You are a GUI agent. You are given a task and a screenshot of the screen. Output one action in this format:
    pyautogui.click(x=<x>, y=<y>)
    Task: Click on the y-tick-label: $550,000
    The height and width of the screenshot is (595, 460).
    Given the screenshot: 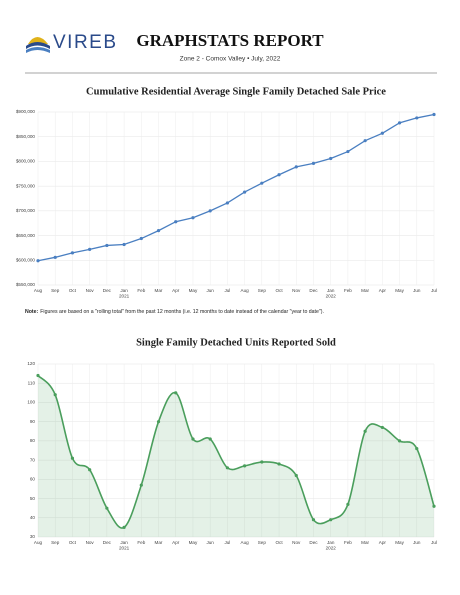 What is the action you would take?
    pyautogui.click(x=26, y=284)
    